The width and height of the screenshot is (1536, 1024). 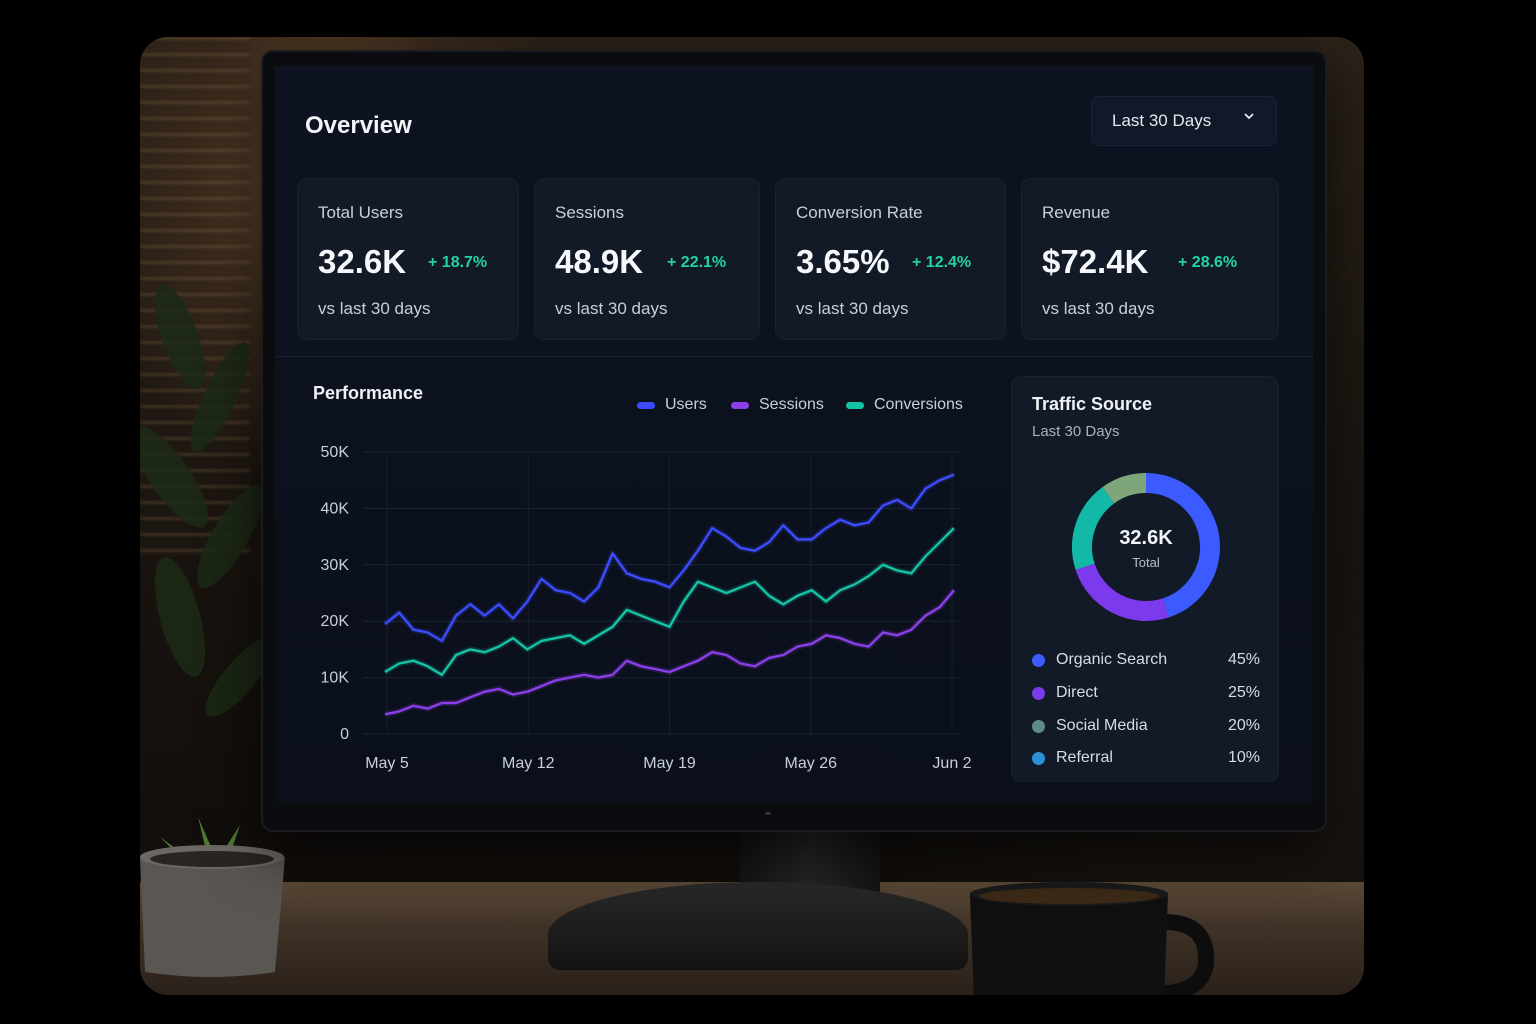 I want to click on legend-label-conversions: Conversions, so click(x=918, y=404).